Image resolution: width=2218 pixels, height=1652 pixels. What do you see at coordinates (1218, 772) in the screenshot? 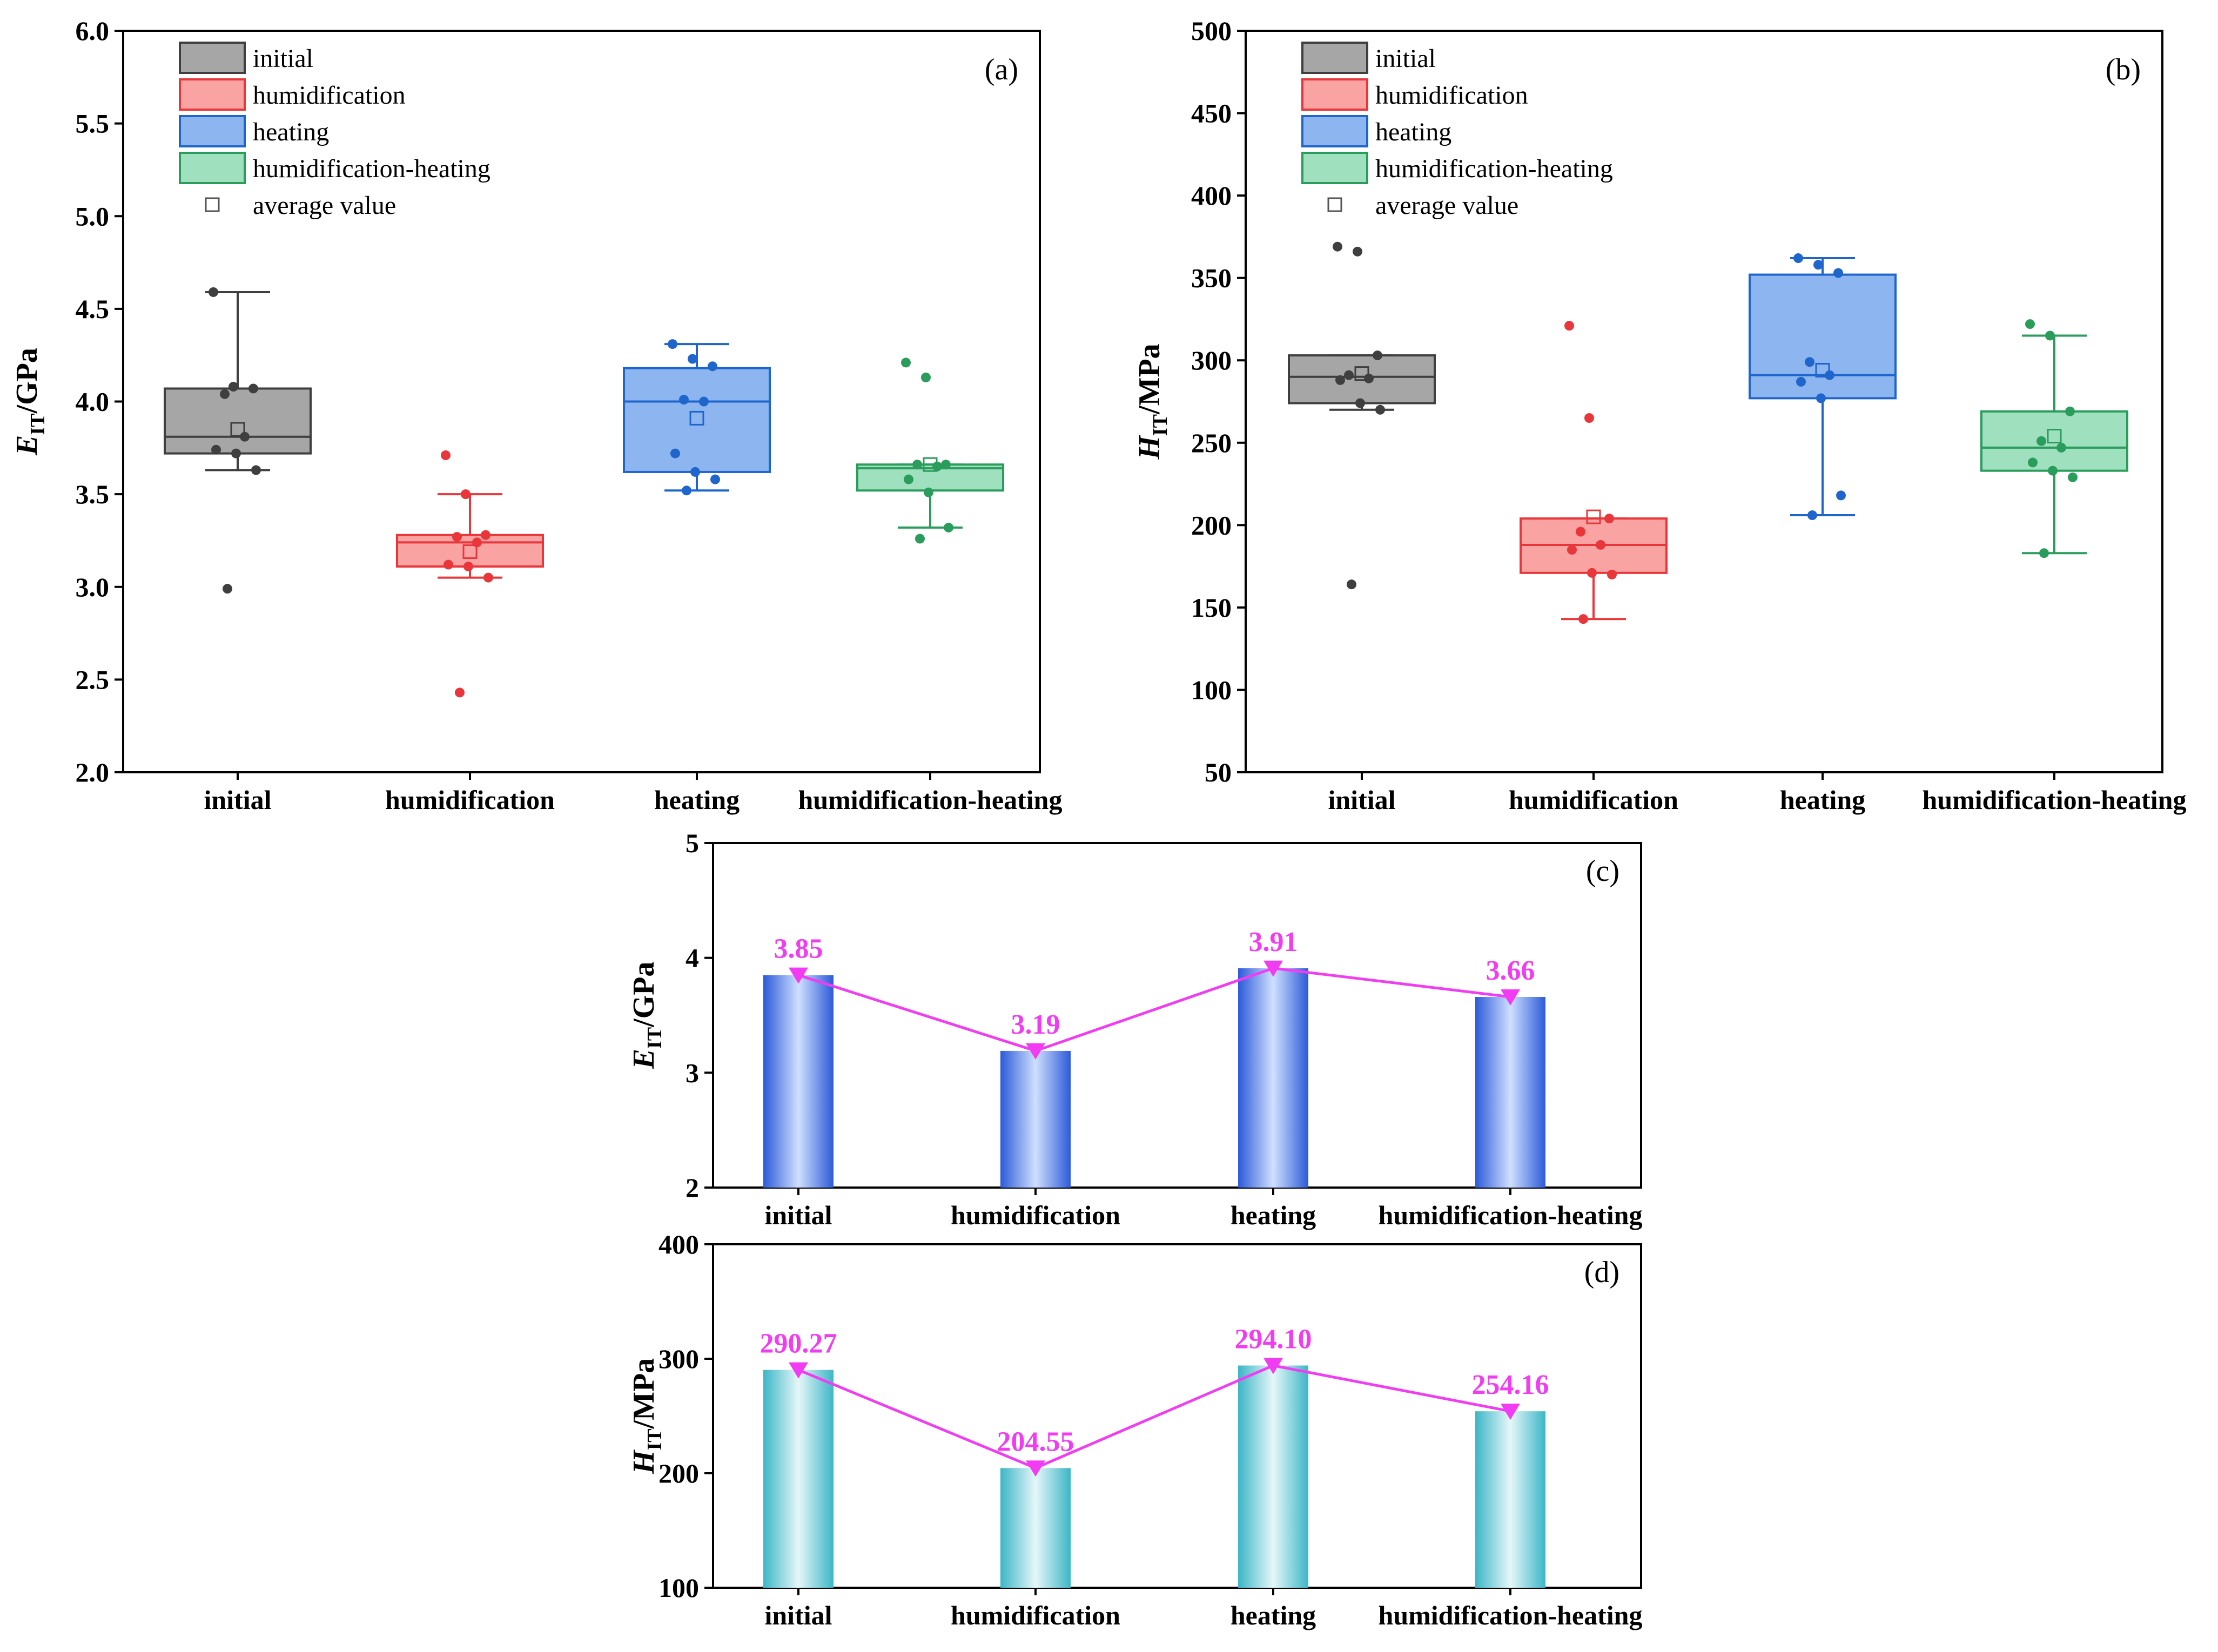
I see `y-tick-label: 50` at bounding box center [1218, 772].